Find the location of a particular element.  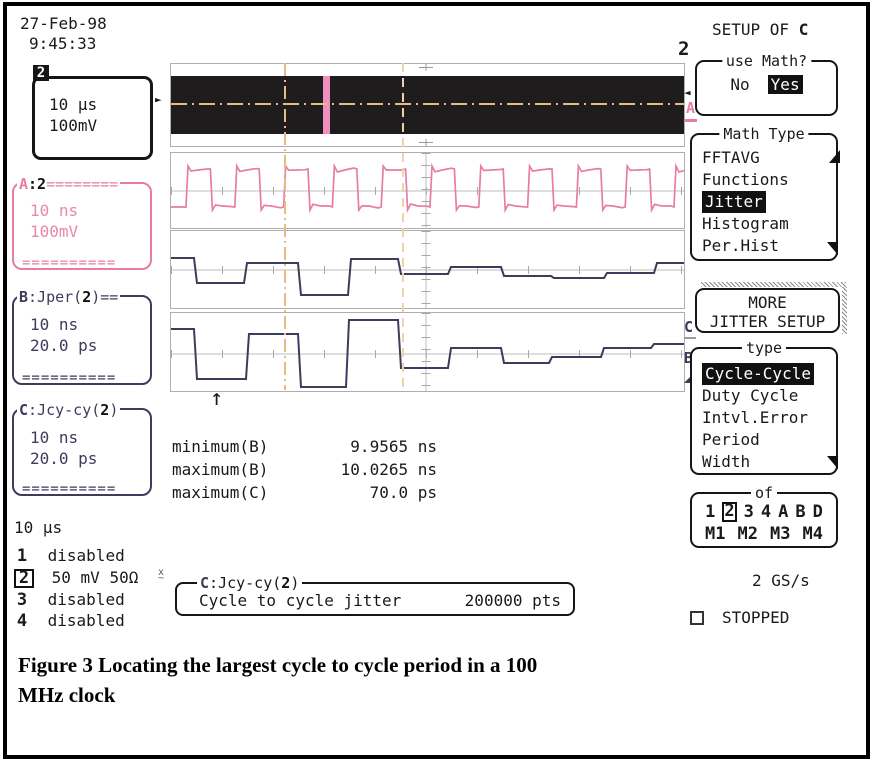

trace-b-title: B:Jper(2)== is located at coordinates (69, 297).